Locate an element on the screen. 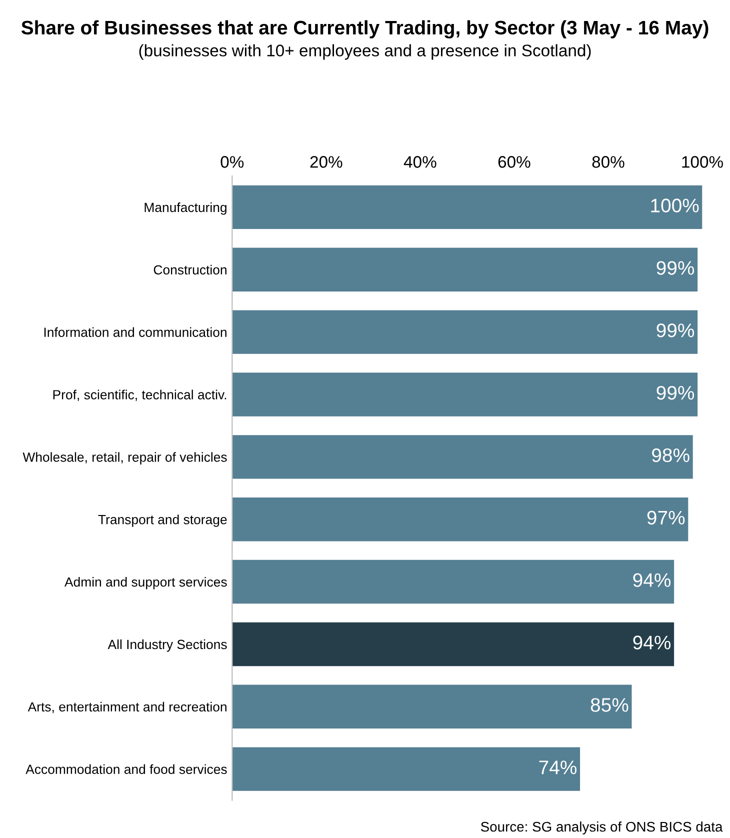 The width and height of the screenshot is (730, 838). data-label: 98% is located at coordinates (671, 455).